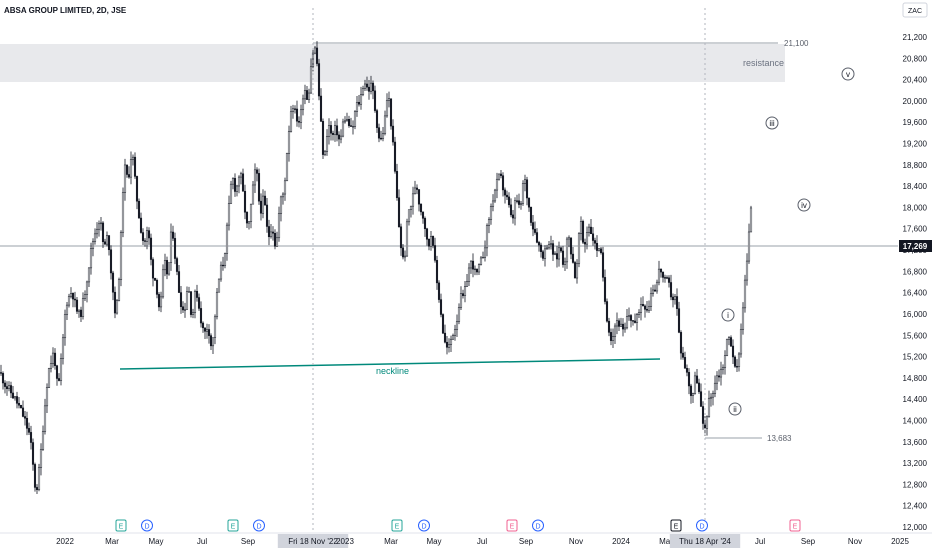 This screenshot has width=932, height=550. I want to click on low-level-label: 13,683, so click(779, 438).